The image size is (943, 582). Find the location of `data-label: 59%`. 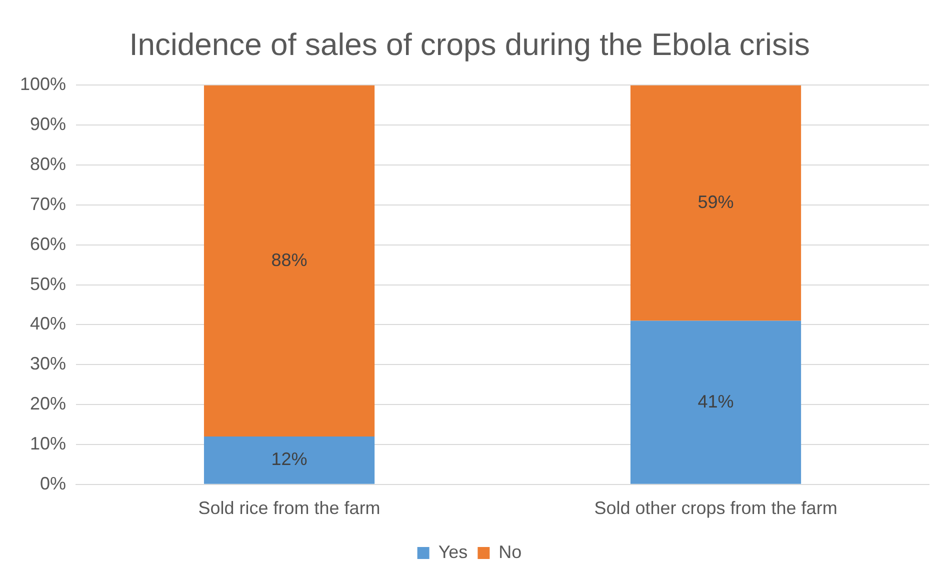

data-label: 59% is located at coordinates (716, 202).